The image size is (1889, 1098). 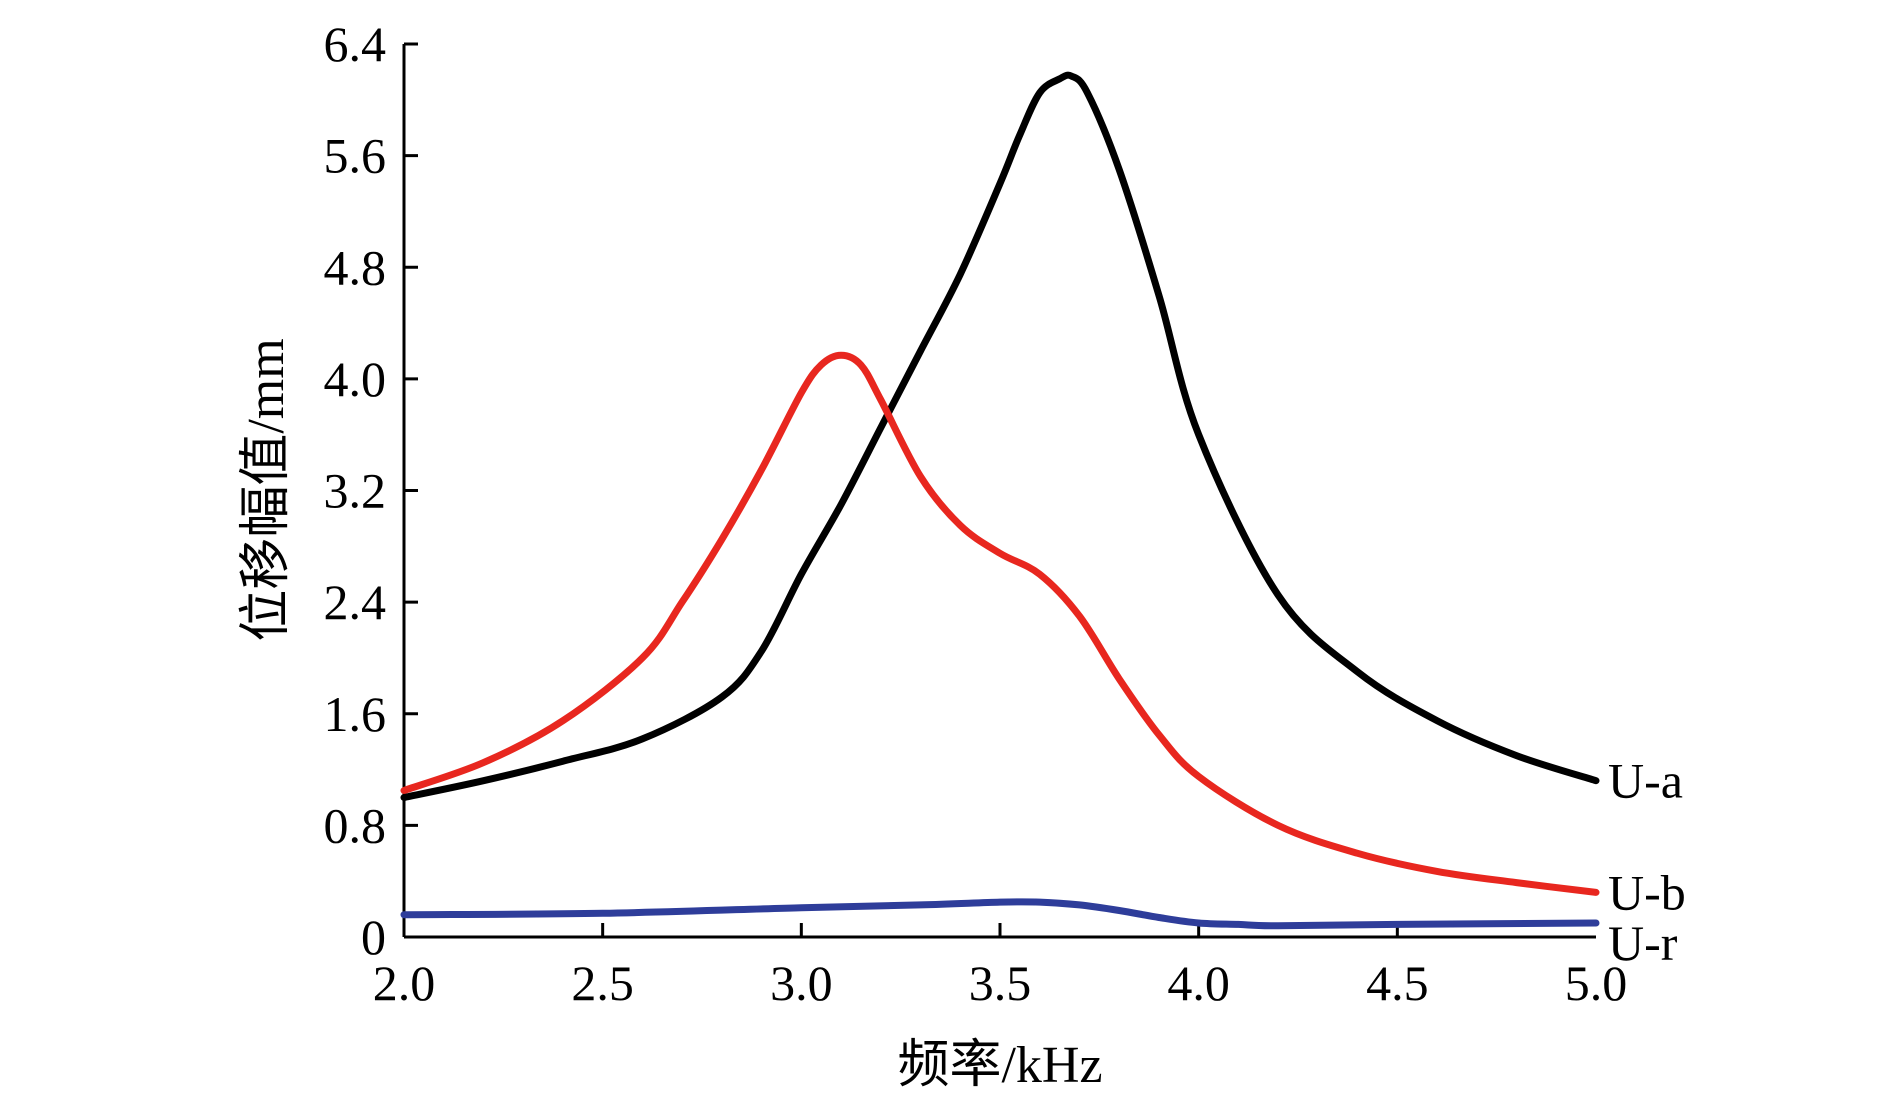 What do you see at coordinates (355, 156) in the screenshot?
I see `y-tick-label: 5.6` at bounding box center [355, 156].